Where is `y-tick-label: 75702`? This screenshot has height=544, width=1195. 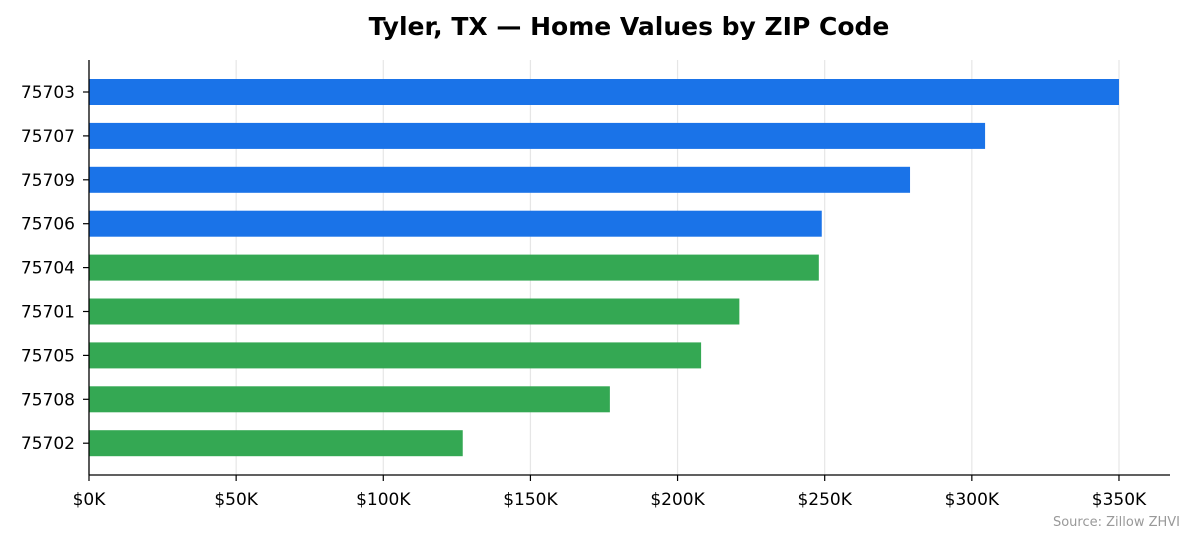 y-tick-label: 75702 is located at coordinates (48, 444).